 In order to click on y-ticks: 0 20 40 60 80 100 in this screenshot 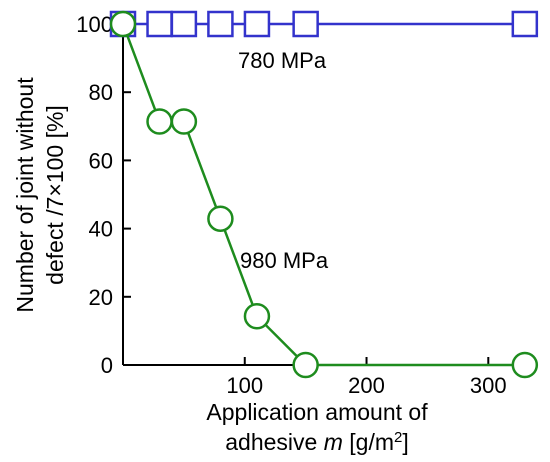, I will do `click(103, 195)`.